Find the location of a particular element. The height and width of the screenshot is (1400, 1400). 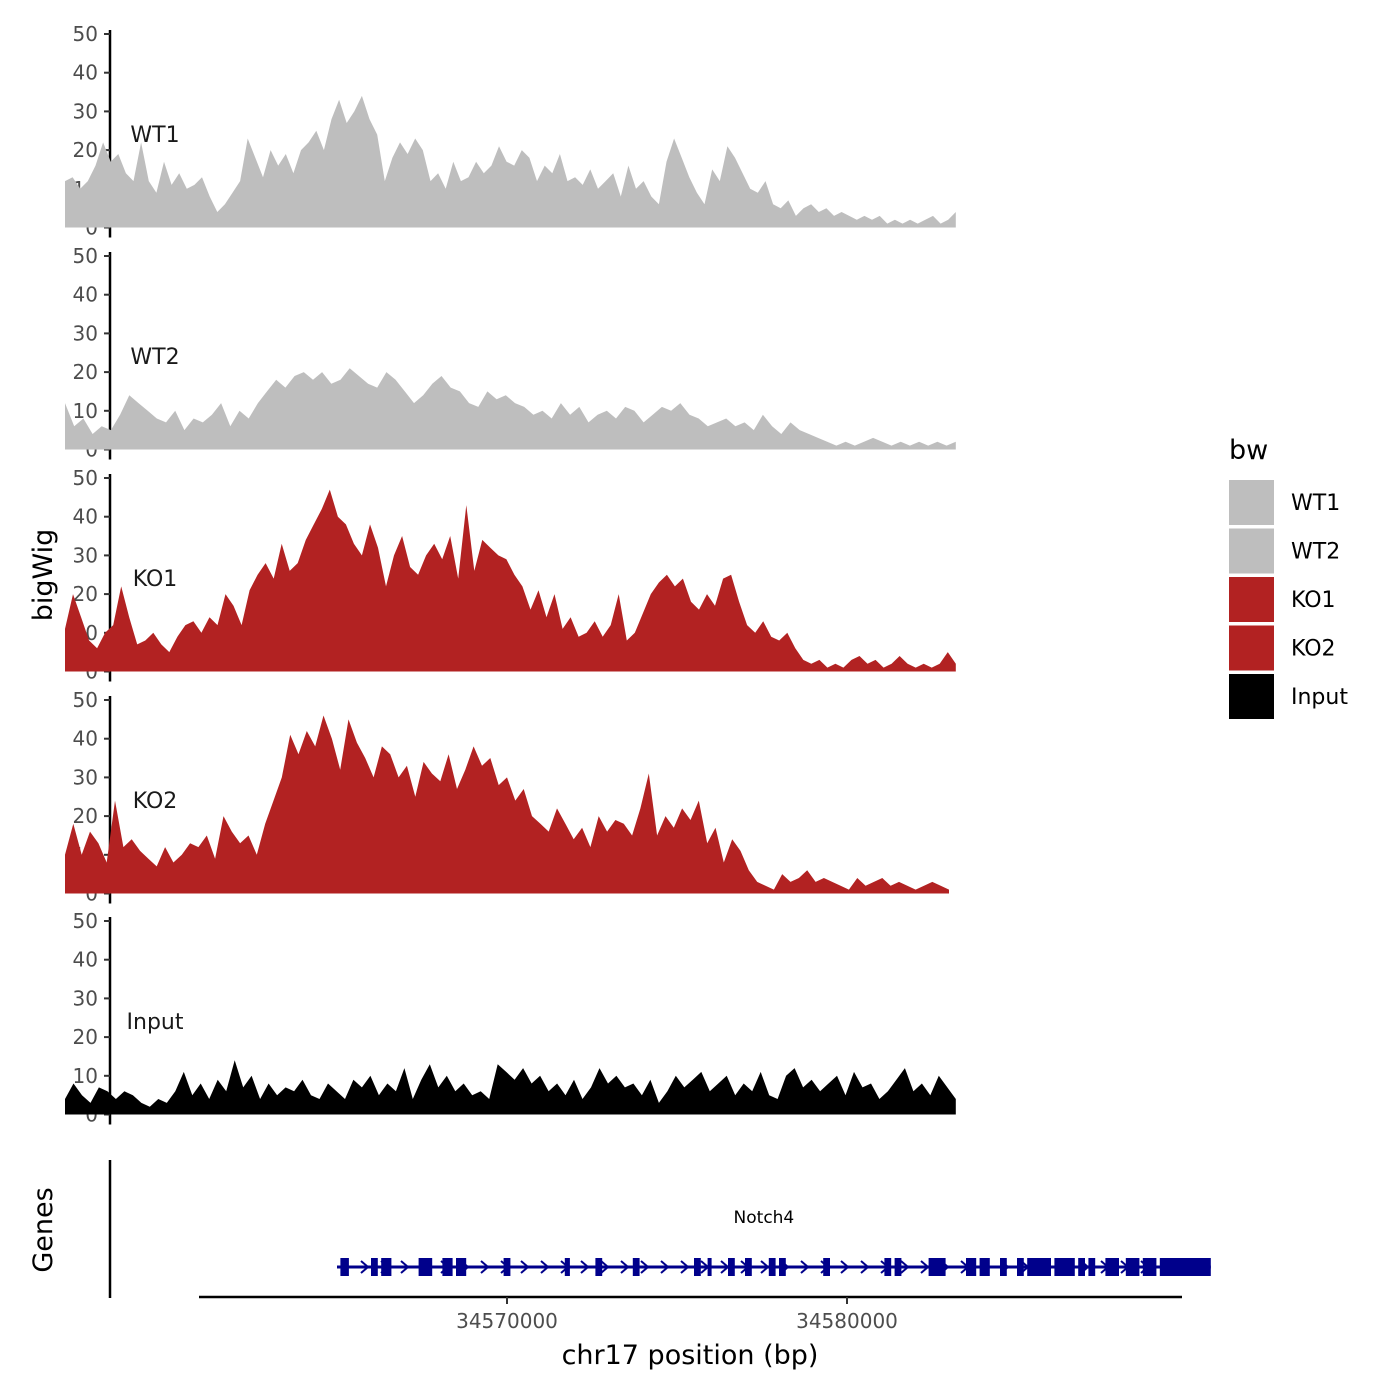

coverage-area-wt2 is located at coordinates (510, 409).